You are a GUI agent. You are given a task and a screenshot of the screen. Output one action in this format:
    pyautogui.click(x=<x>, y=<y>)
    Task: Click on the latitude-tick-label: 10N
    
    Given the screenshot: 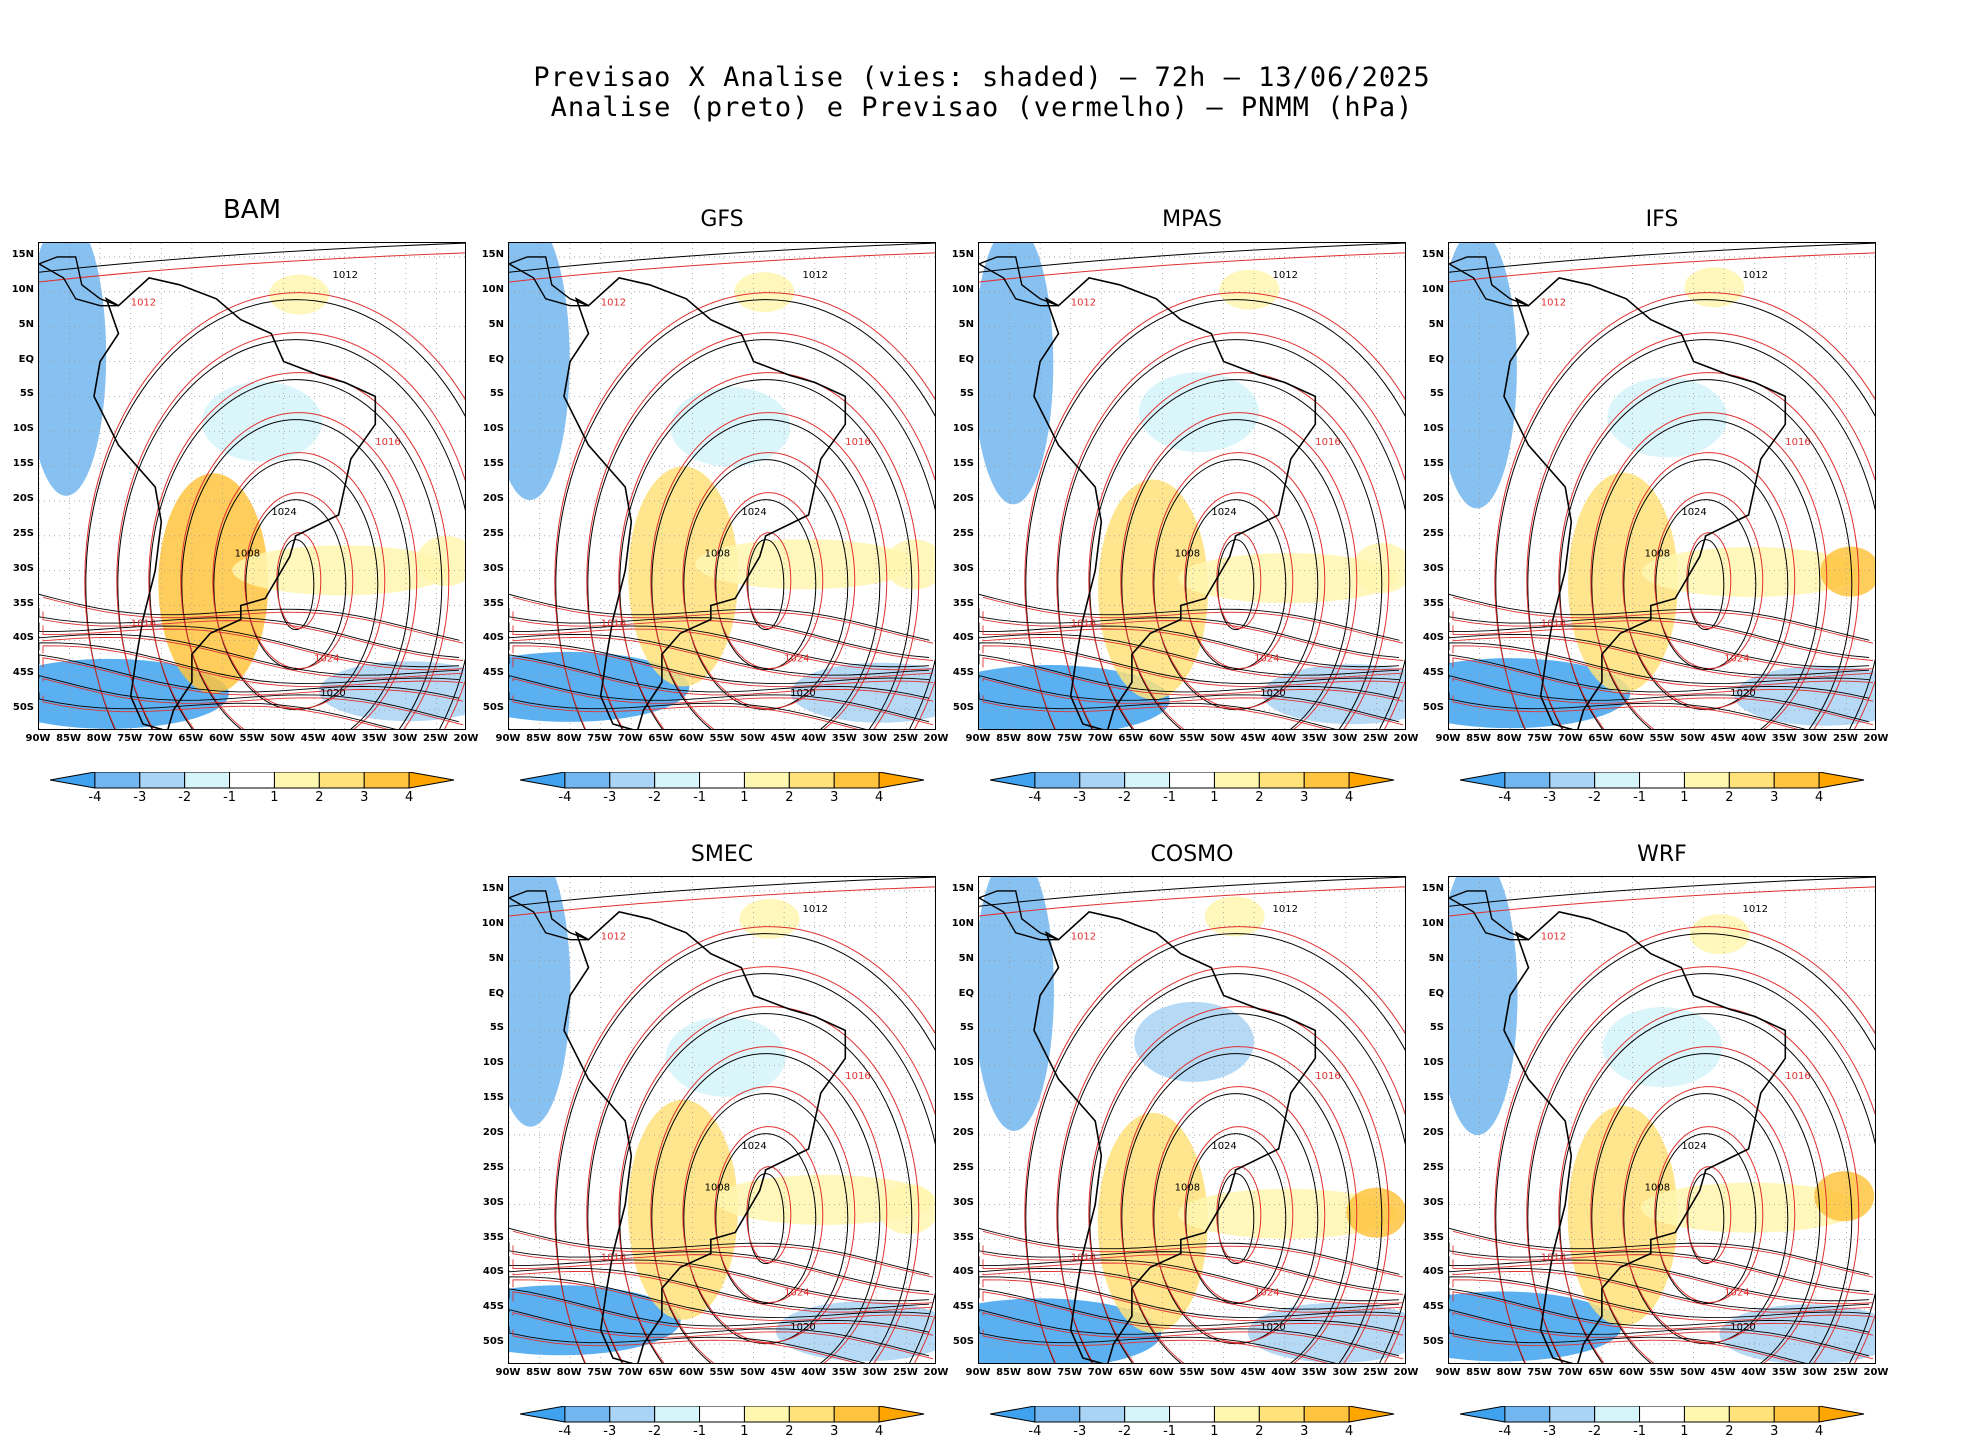 What is the action you would take?
    pyautogui.click(x=492, y=289)
    